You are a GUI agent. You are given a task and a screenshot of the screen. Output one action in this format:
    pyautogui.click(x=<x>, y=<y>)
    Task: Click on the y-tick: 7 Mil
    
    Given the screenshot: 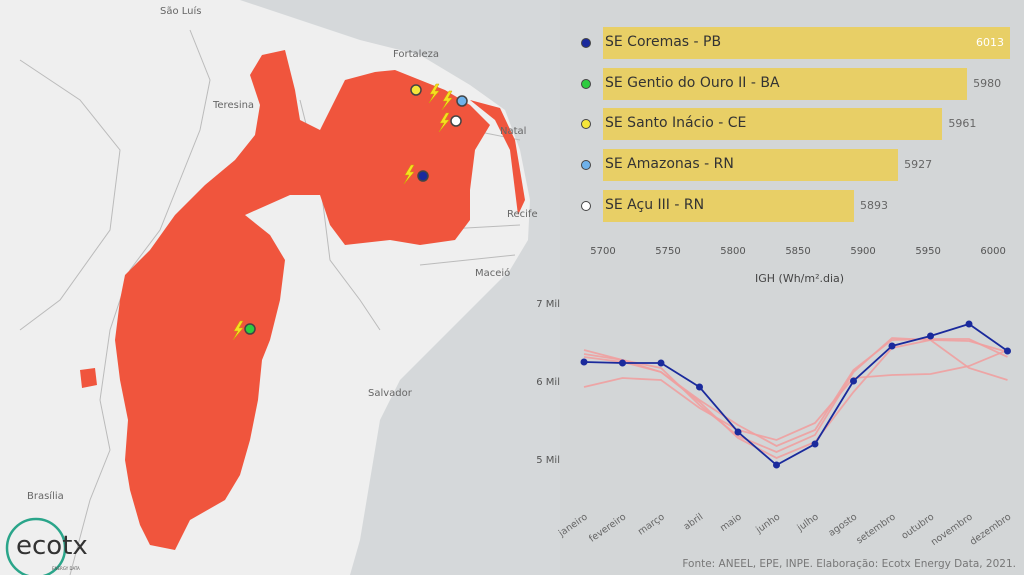 What is the action you would take?
    pyautogui.click(x=548, y=304)
    